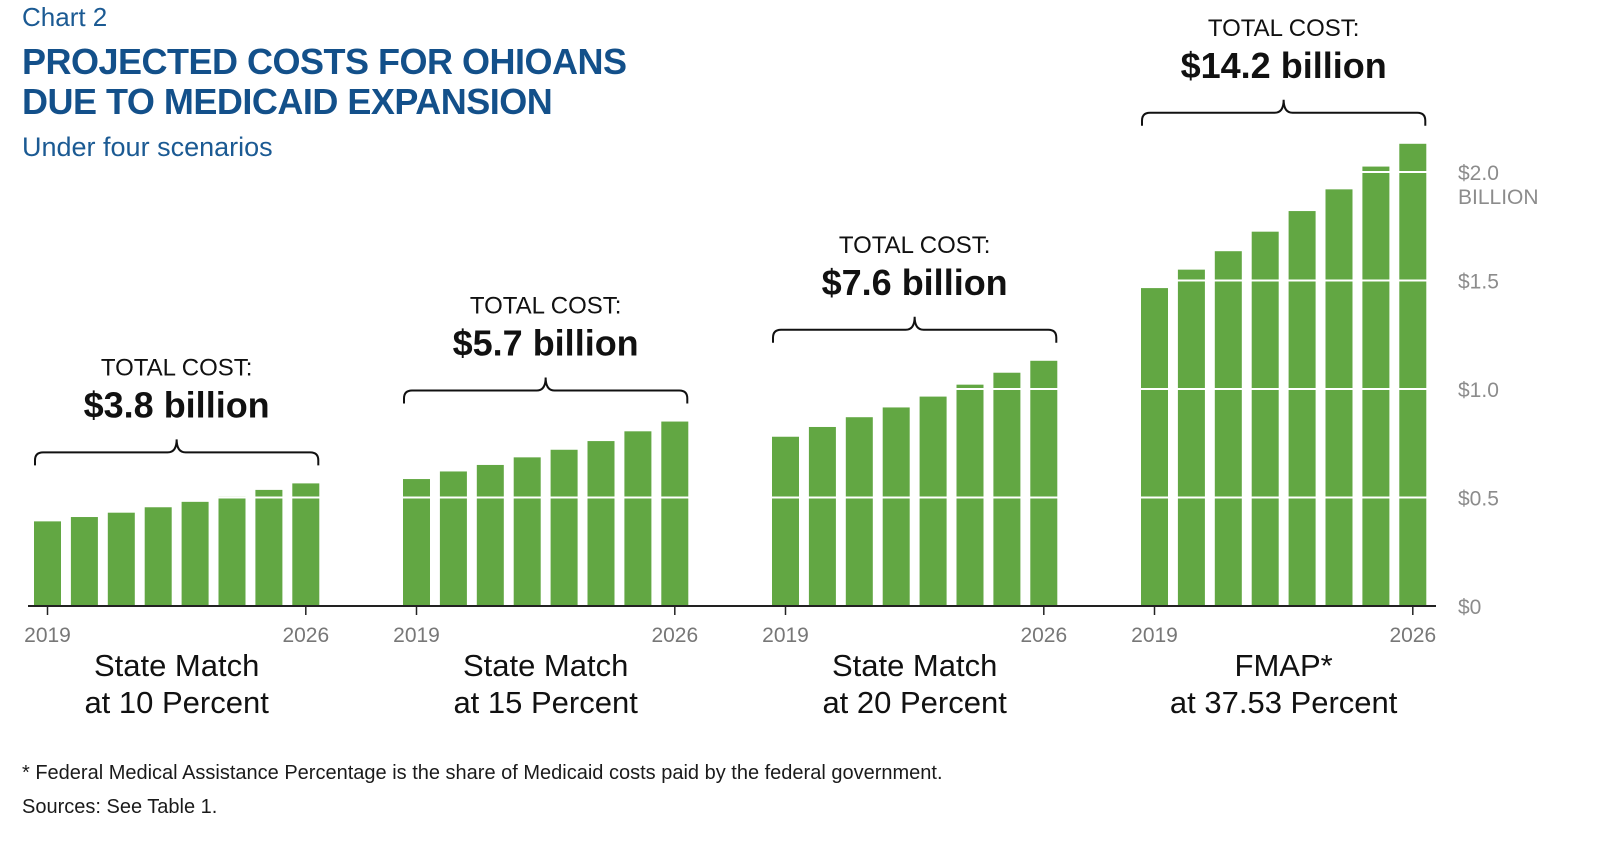  What do you see at coordinates (147, 147) in the screenshot?
I see `subtitle: Under four scenarios` at bounding box center [147, 147].